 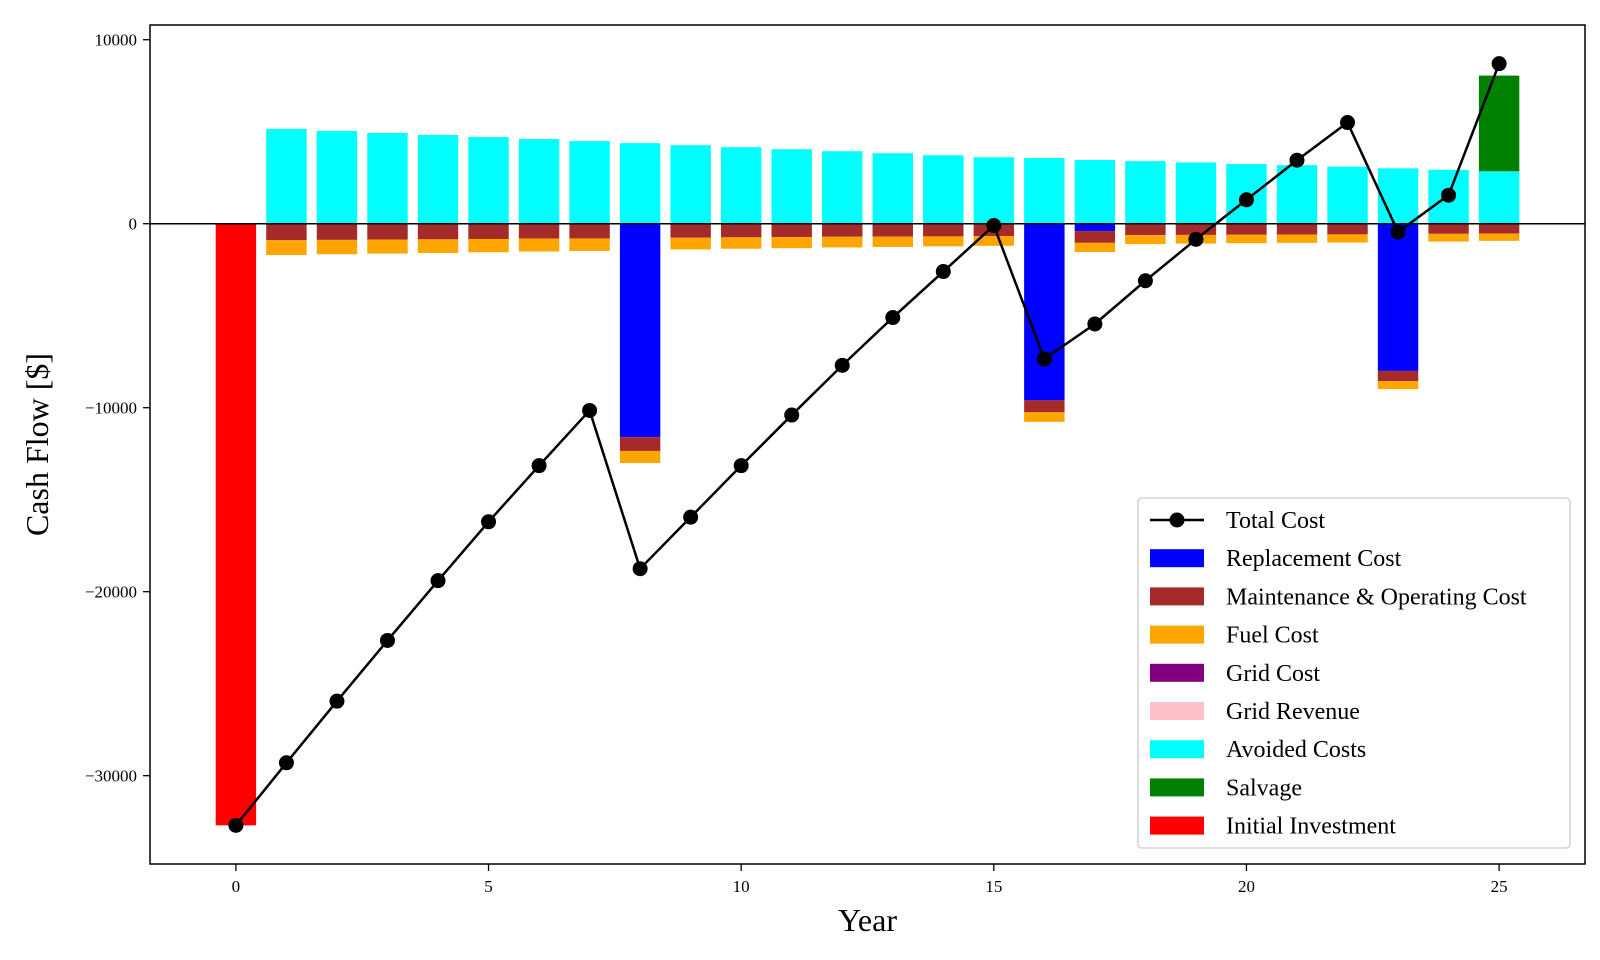 What do you see at coordinates (1376, 597) in the screenshot?
I see `legend-label-maintenance-operating-cost: Maintenance & Operating Cost` at bounding box center [1376, 597].